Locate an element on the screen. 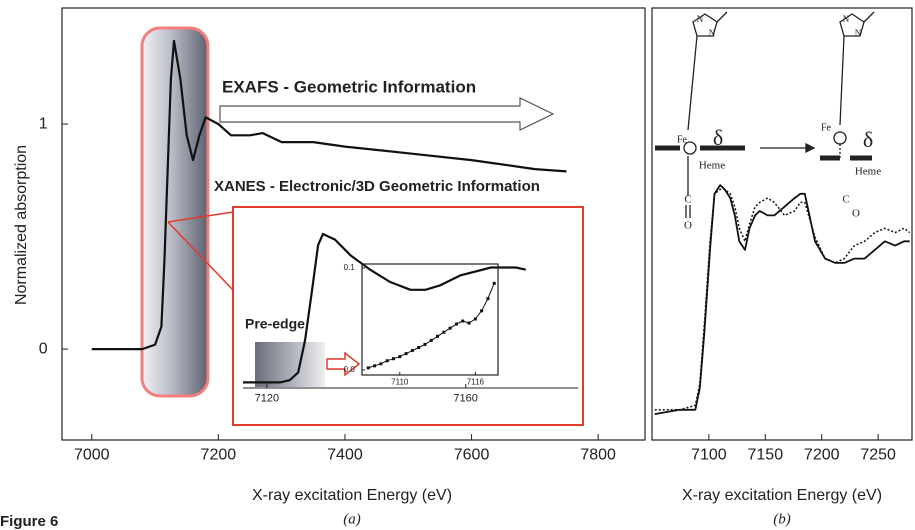 This screenshot has height=530, width=915. annotation: EXAFS - Geometric Information is located at coordinates (349, 86).